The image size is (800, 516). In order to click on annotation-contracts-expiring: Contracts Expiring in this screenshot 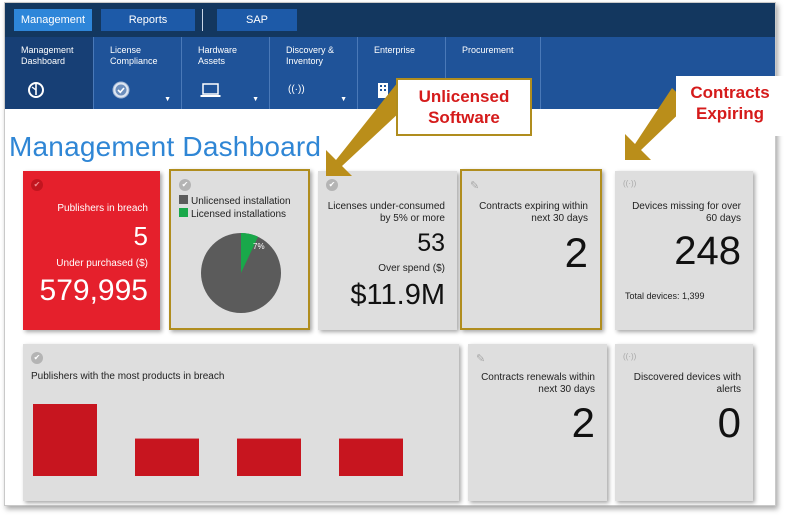, I will do `click(730, 106)`.